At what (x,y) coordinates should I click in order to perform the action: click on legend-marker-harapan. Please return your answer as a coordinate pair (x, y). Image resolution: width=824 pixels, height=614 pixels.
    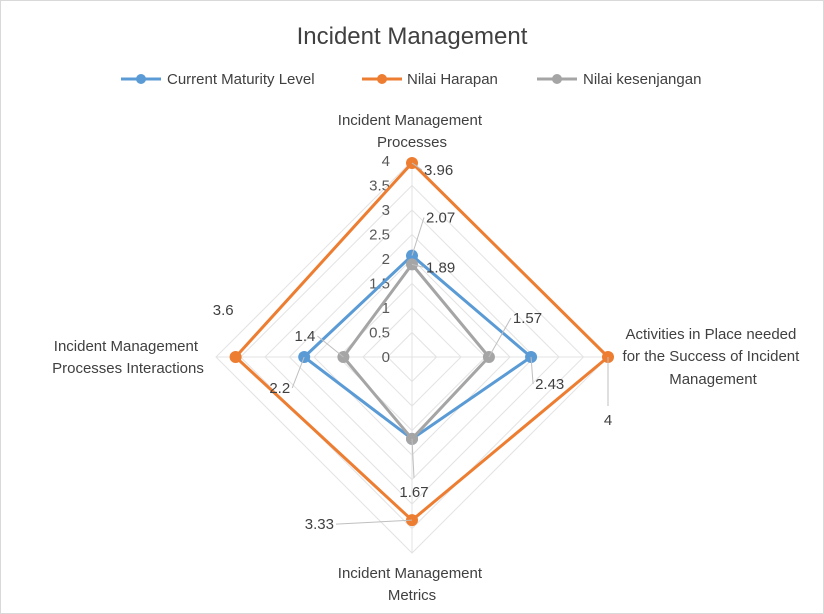
    Looking at the image, I should click on (382, 79).